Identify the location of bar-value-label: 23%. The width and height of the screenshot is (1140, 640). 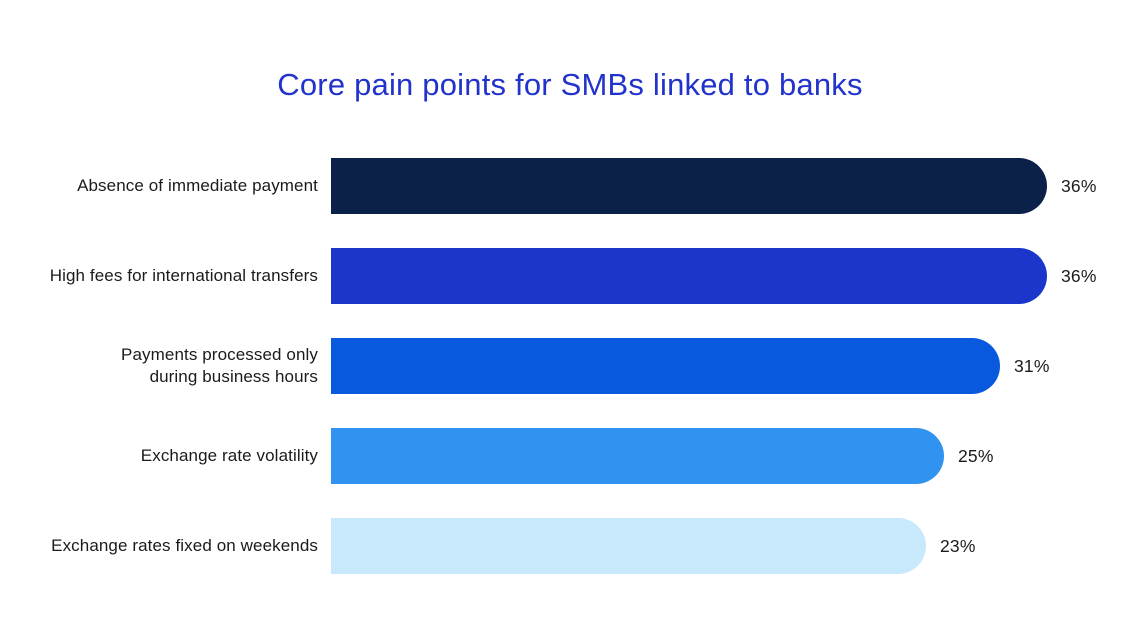
(958, 545).